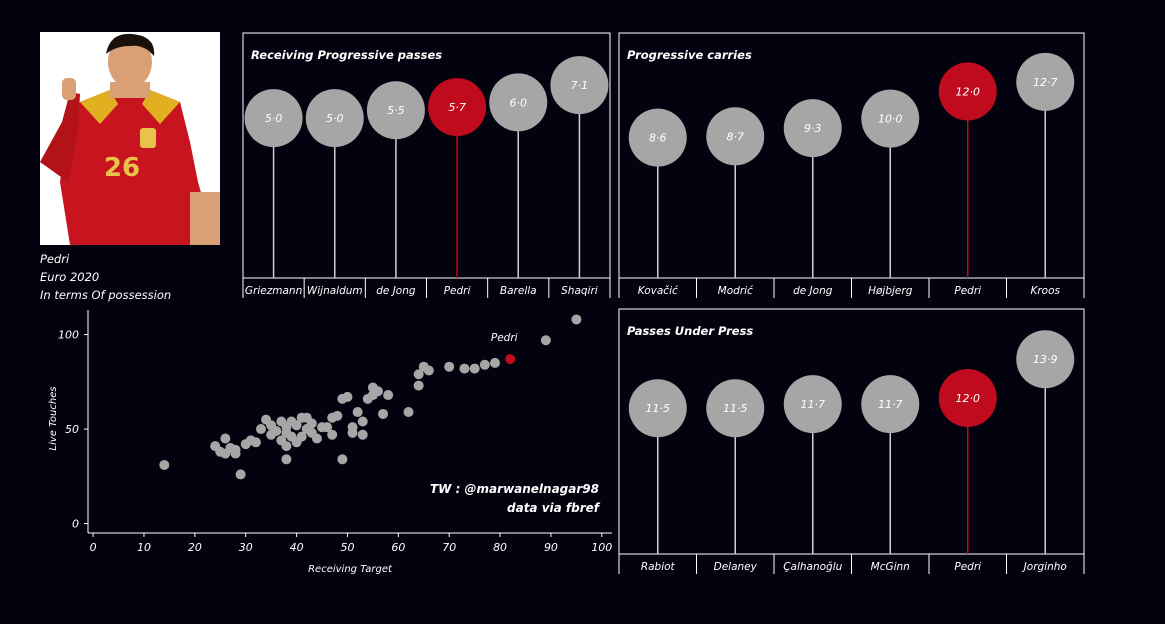 Image resolution: width=1165 pixels, height=624 pixels. Describe the element at coordinates (246, 547) in the screenshot. I see `x-tick-label: 30` at that location.